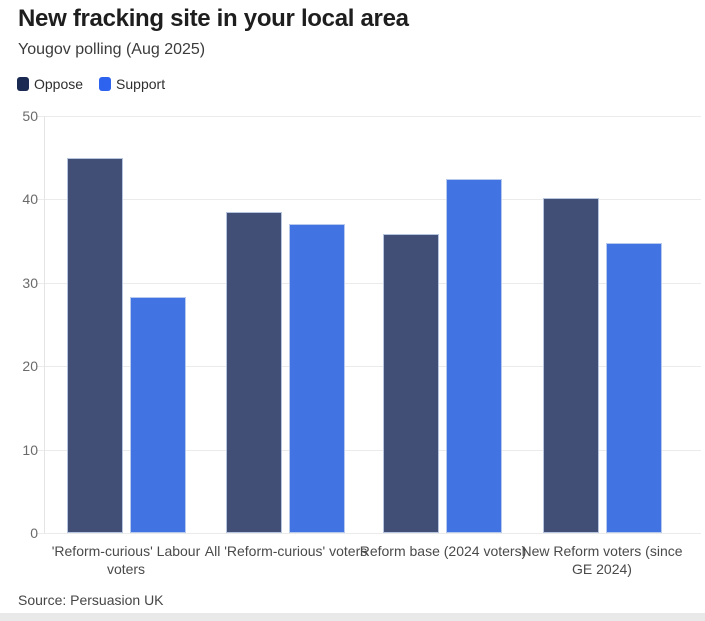 This screenshot has width=705, height=621. I want to click on gridline-y0, so click(368, 533).